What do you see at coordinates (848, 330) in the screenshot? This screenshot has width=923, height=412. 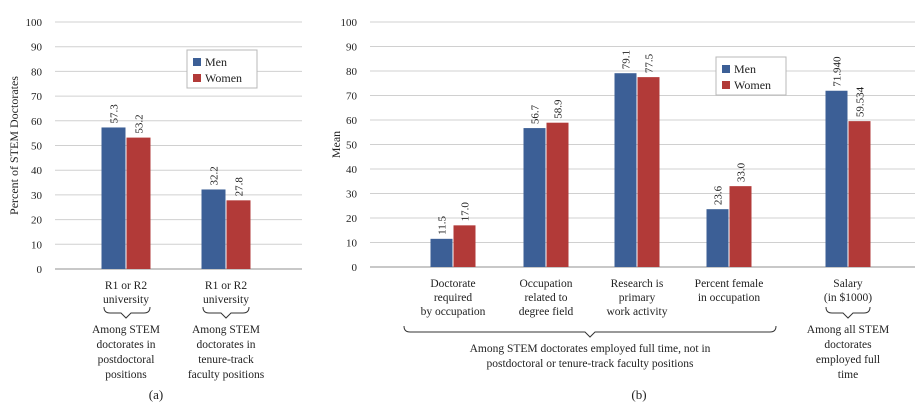 I see `group-note-line: Among all STEM` at bounding box center [848, 330].